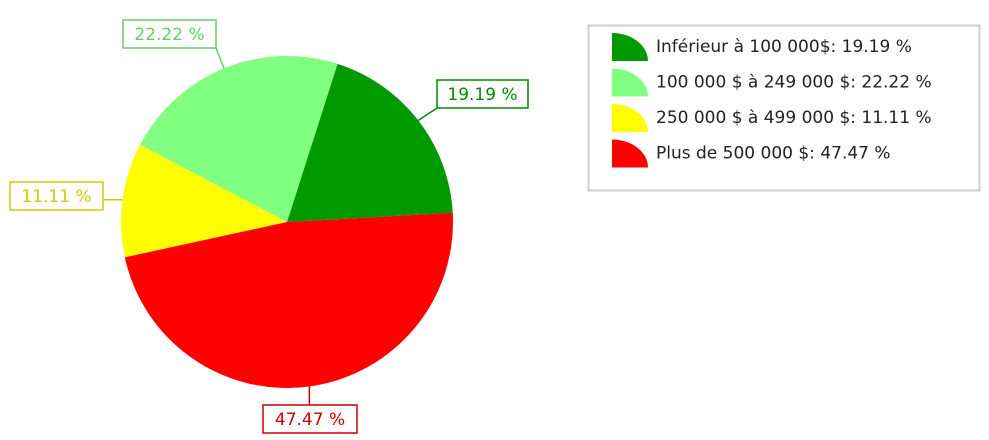 The image size is (989, 440). Describe the element at coordinates (773, 154) in the screenshot. I see `legend-label: Plus de 500 000 $: 47.47 %` at that location.